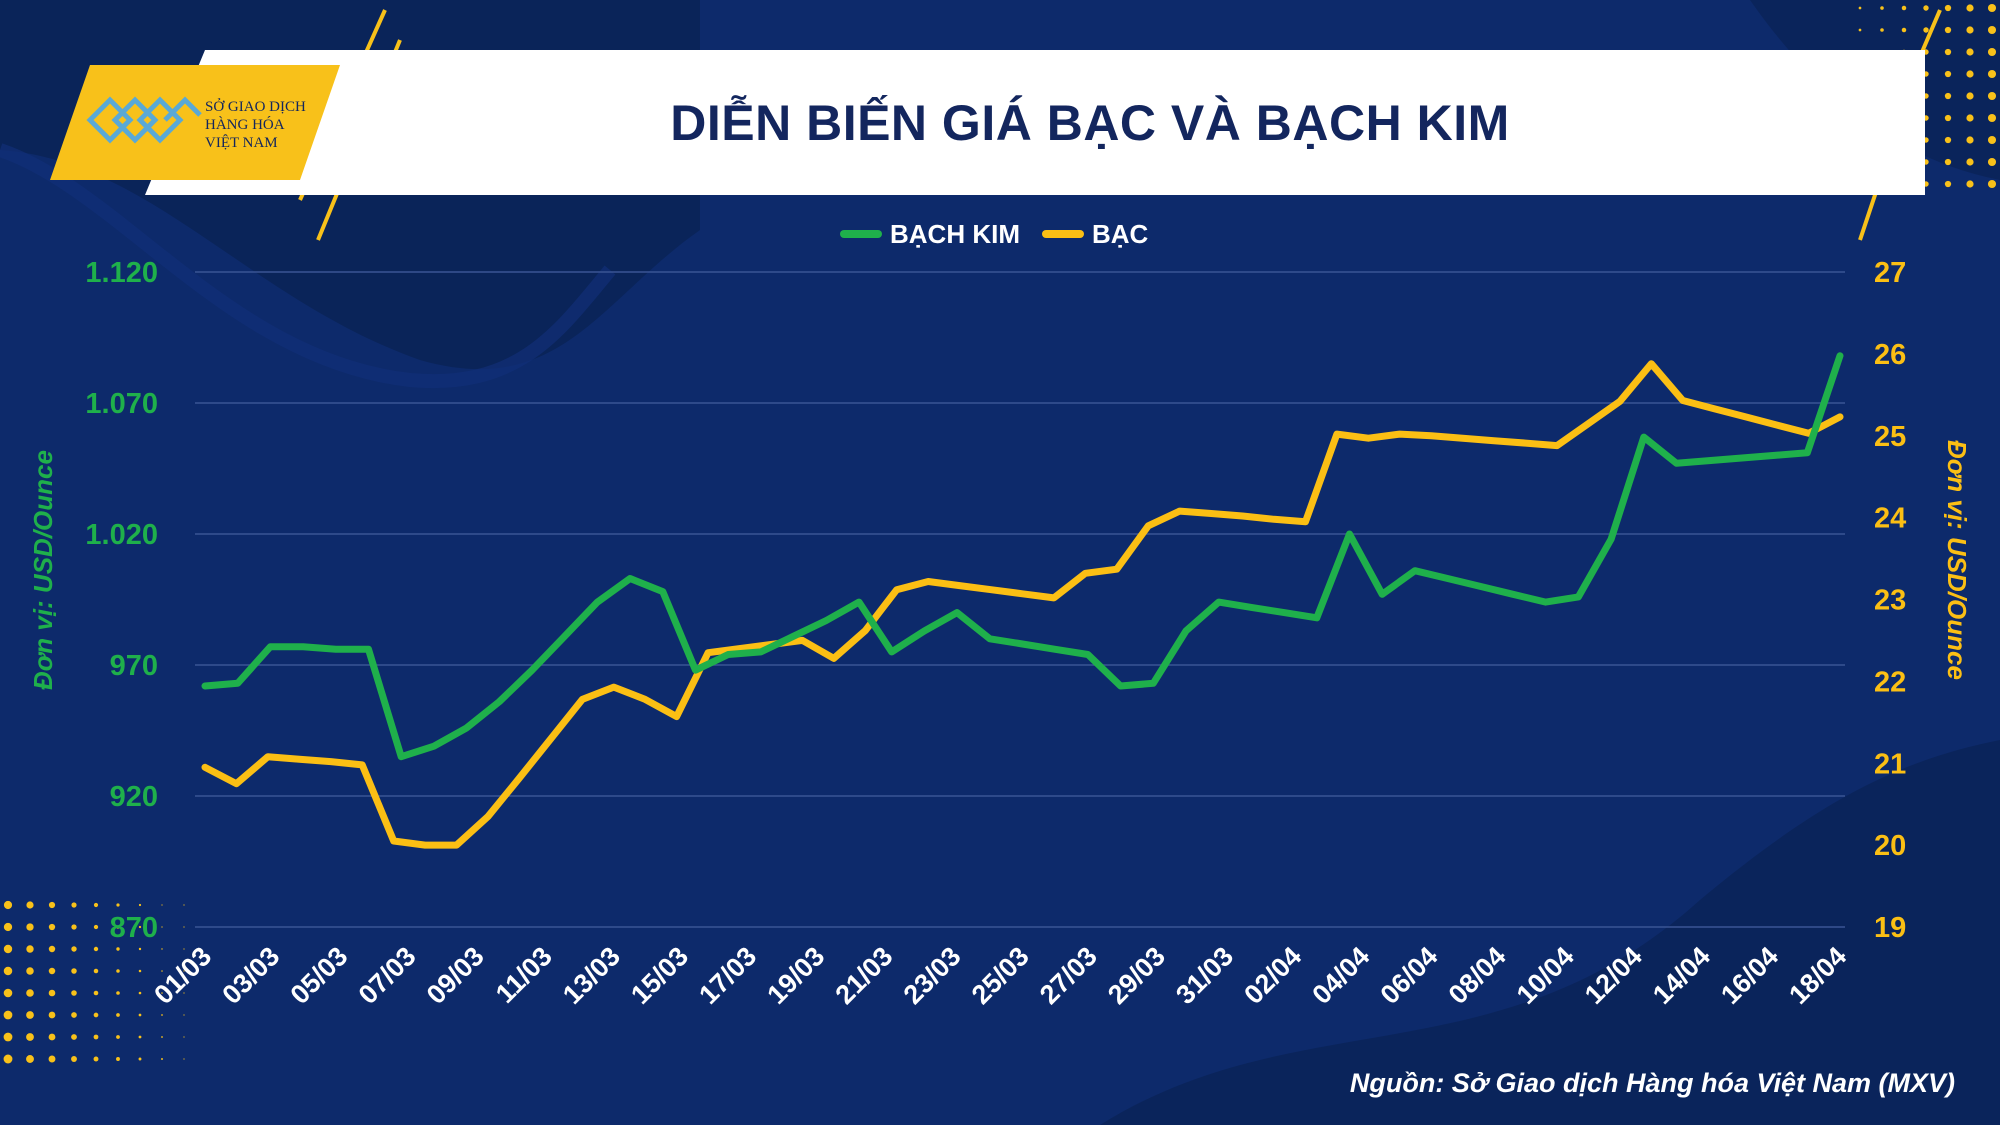  What do you see at coordinates (1120, 233) in the screenshot?
I see `legend-label-silver: BẠC` at bounding box center [1120, 233].